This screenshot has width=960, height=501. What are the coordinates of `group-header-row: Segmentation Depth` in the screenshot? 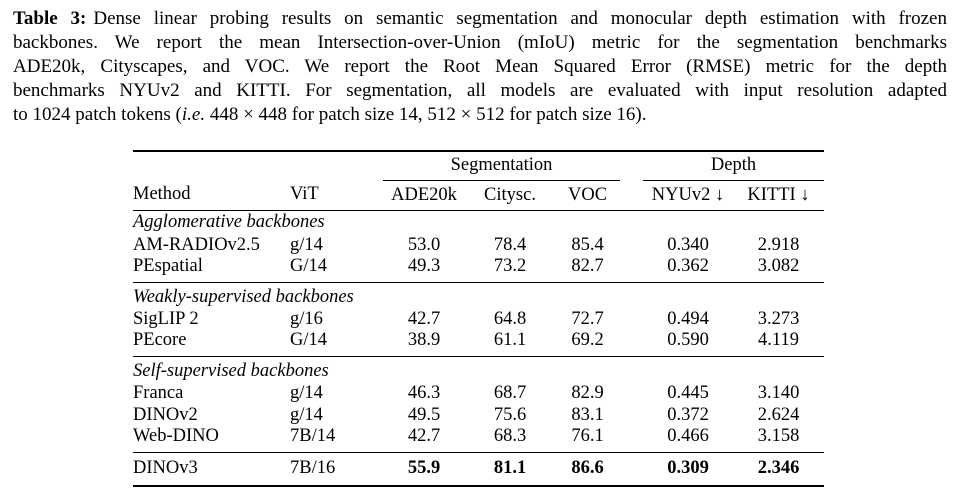 It's located at (479, 166).